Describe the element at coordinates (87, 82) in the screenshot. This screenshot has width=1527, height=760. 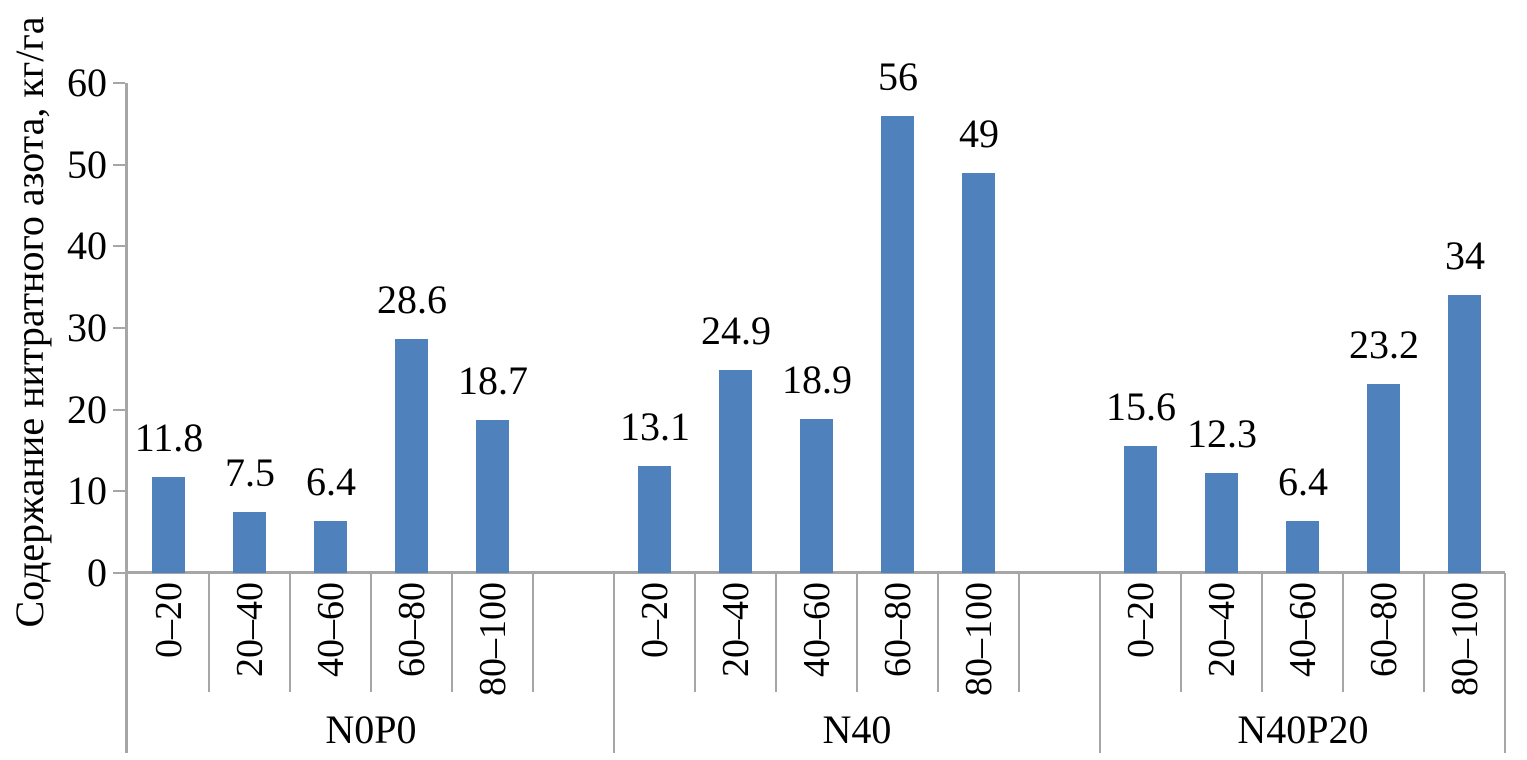
I see `y-tick-label: 60` at that location.